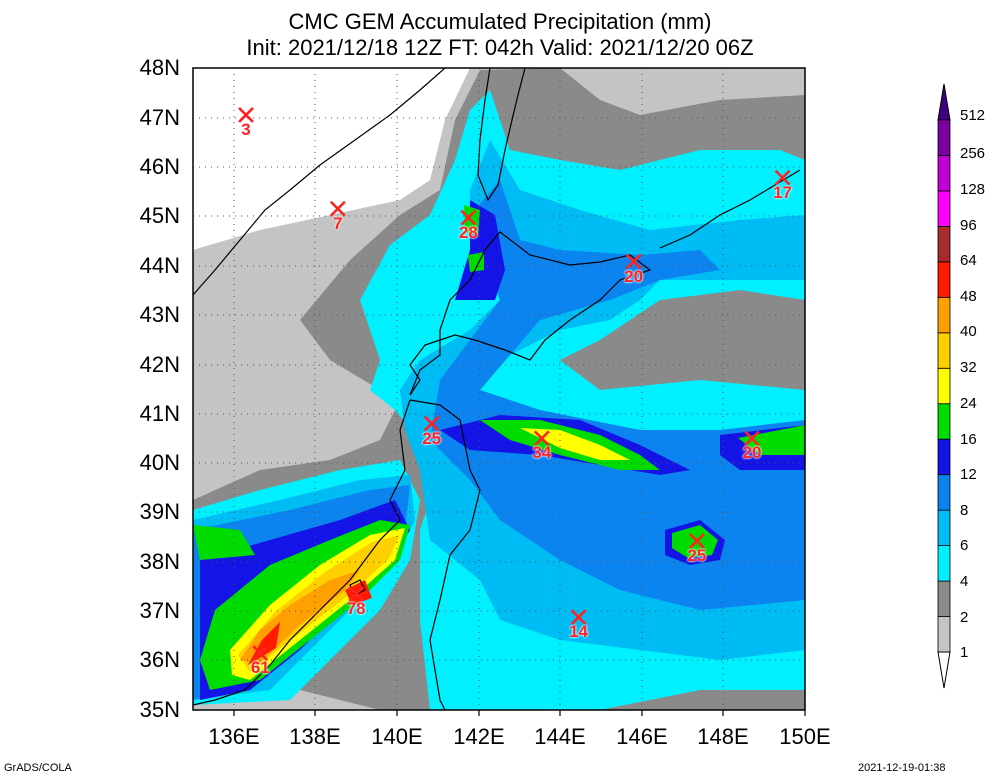 This screenshot has width=1000, height=779. Describe the element at coordinates (560, 736) in the screenshot. I see `lon-label: 144E` at that location.